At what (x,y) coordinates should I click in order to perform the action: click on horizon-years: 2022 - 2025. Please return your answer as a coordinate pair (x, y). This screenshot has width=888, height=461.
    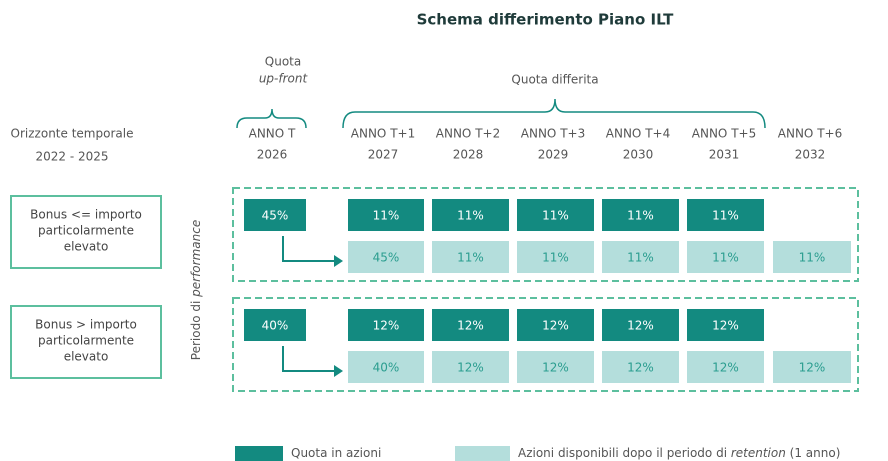
    Looking at the image, I should click on (71, 157).